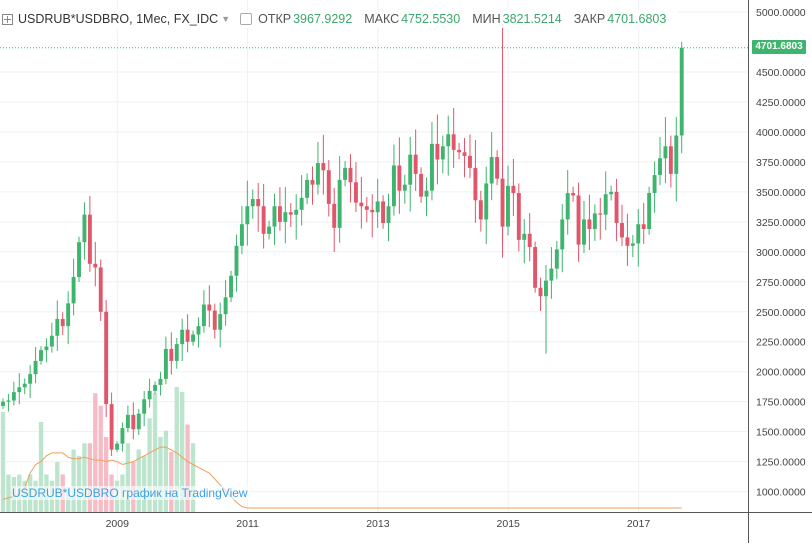 This screenshot has height=548, width=812. What do you see at coordinates (246, 19) in the screenshot?
I see `eye-icon` at bounding box center [246, 19].